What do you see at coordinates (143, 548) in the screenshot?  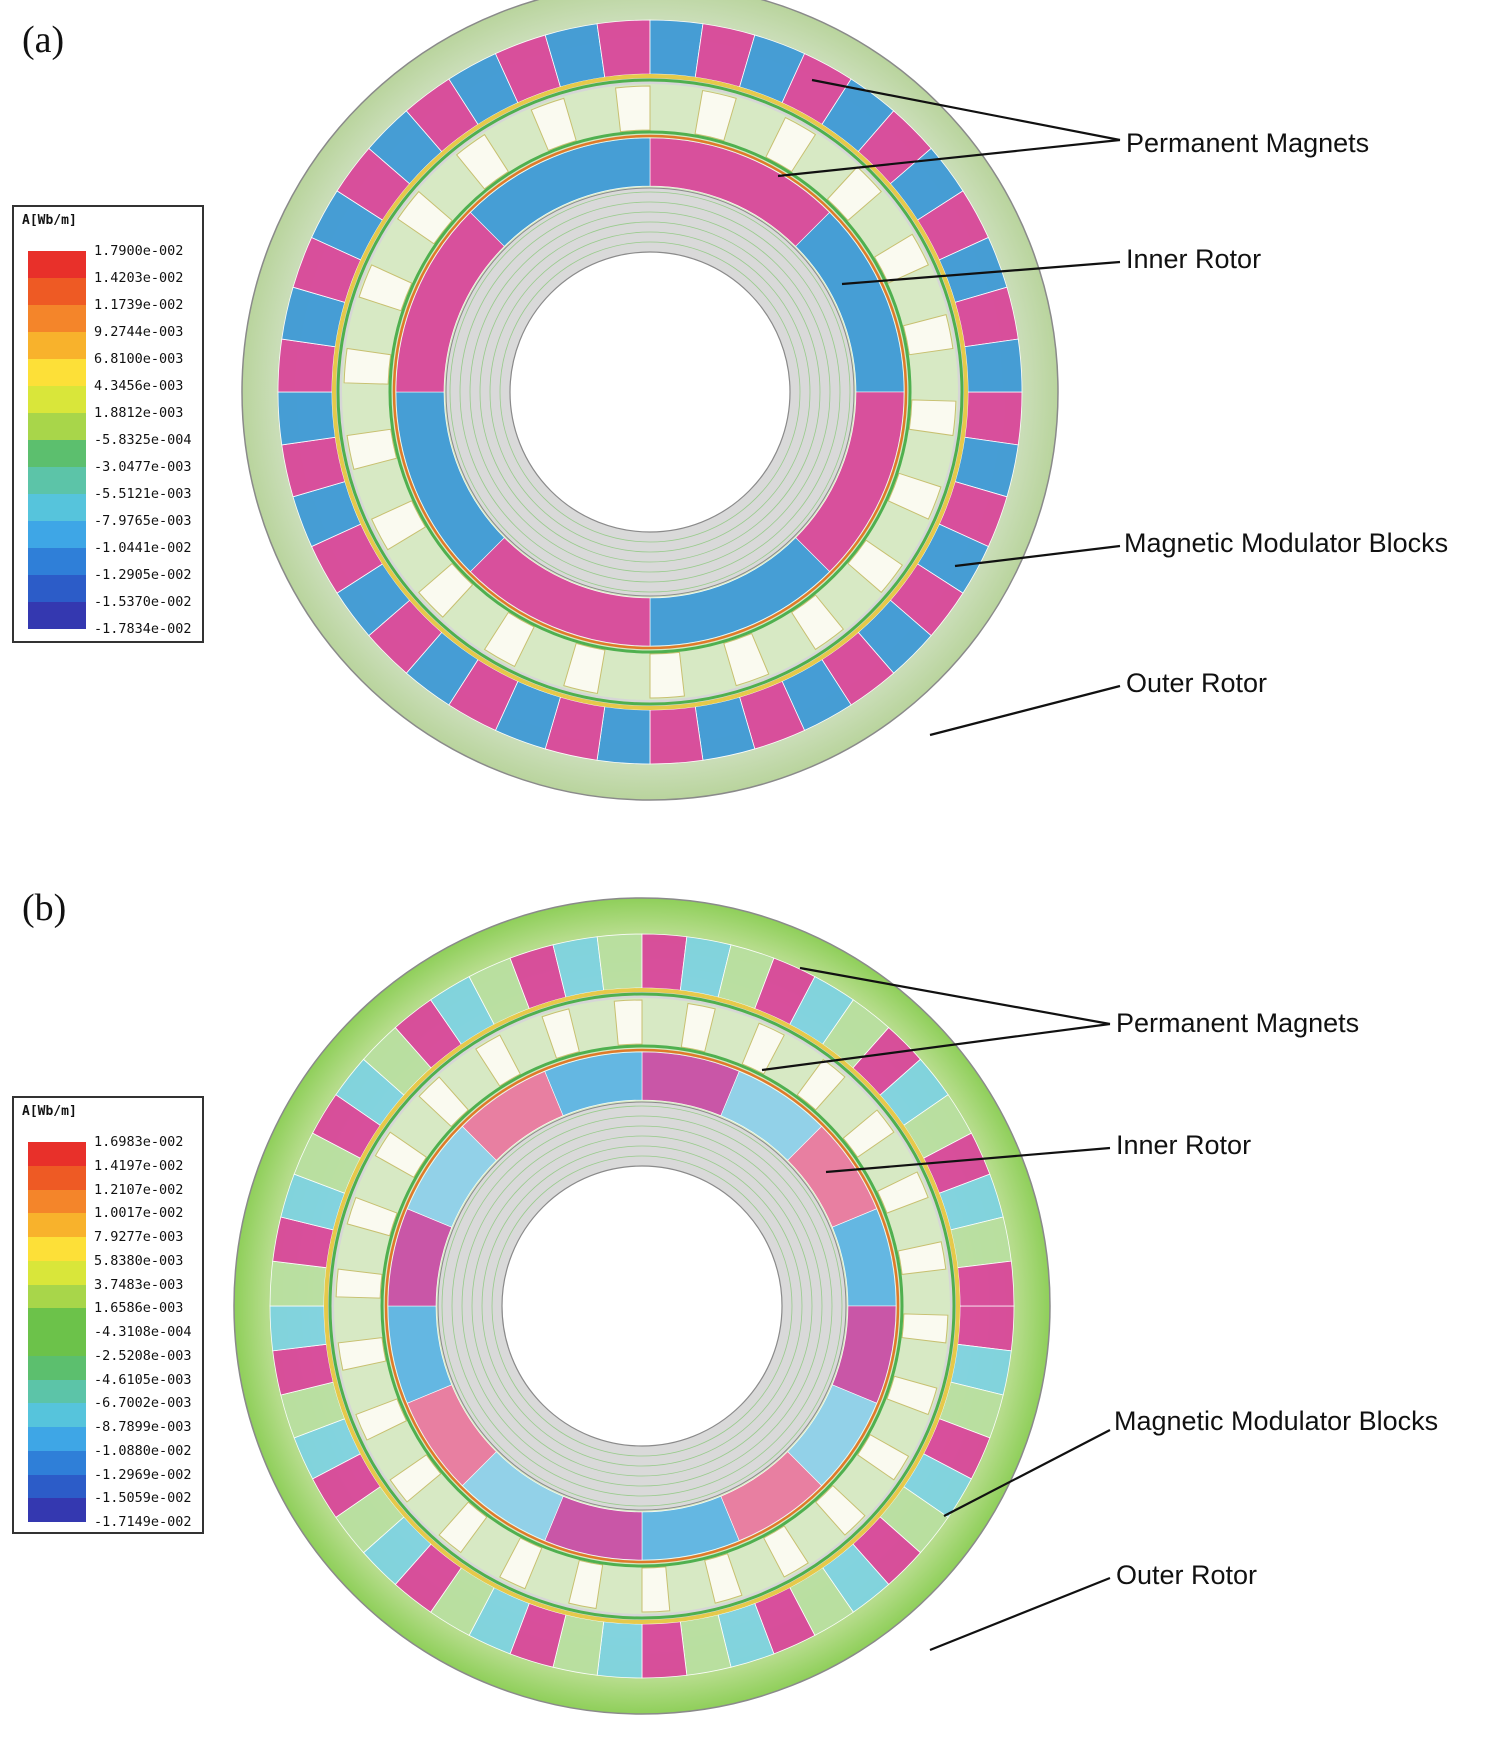 I see `legend-value-label: -1.0441e-002` at bounding box center [143, 548].